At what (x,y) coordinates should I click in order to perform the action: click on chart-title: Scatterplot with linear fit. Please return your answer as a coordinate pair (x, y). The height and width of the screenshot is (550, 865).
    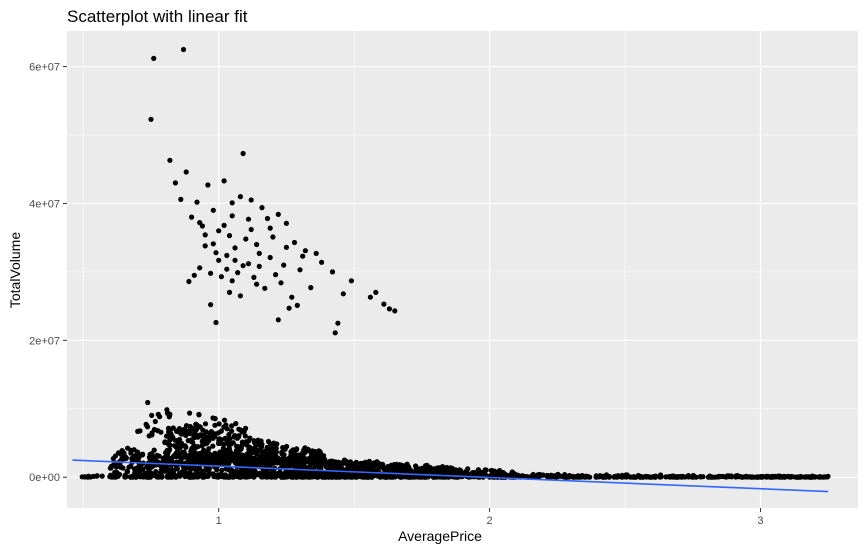
    Looking at the image, I should click on (157, 16).